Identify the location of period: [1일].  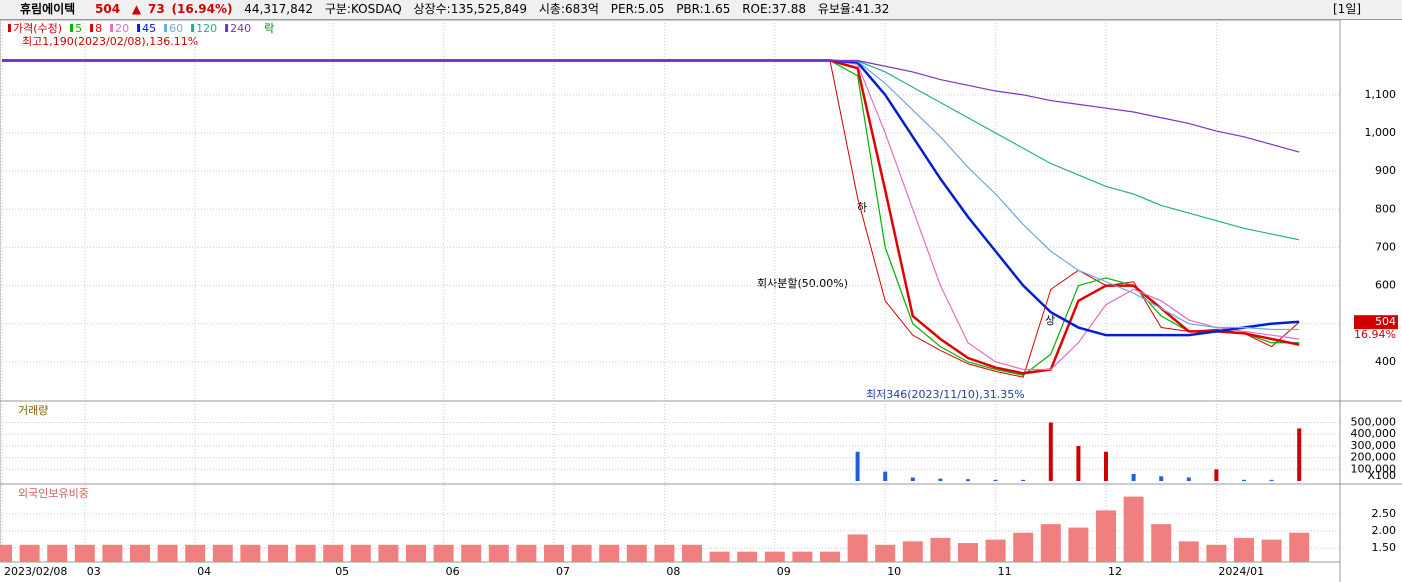
(1347, 9).